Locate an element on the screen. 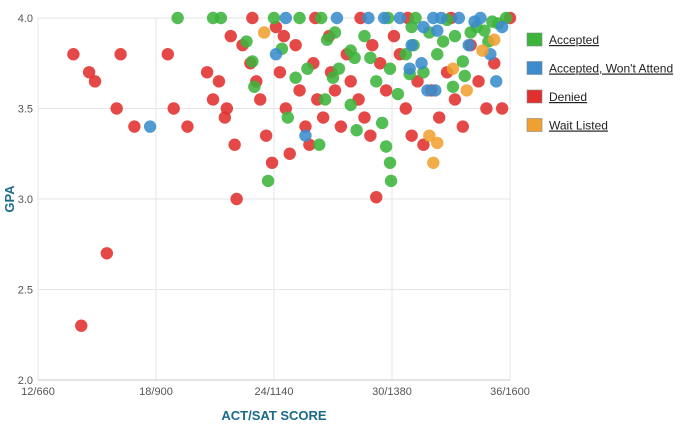 The width and height of the screenshot is (680, 431). legend-label: Denied is located at coordinates (568, 97).